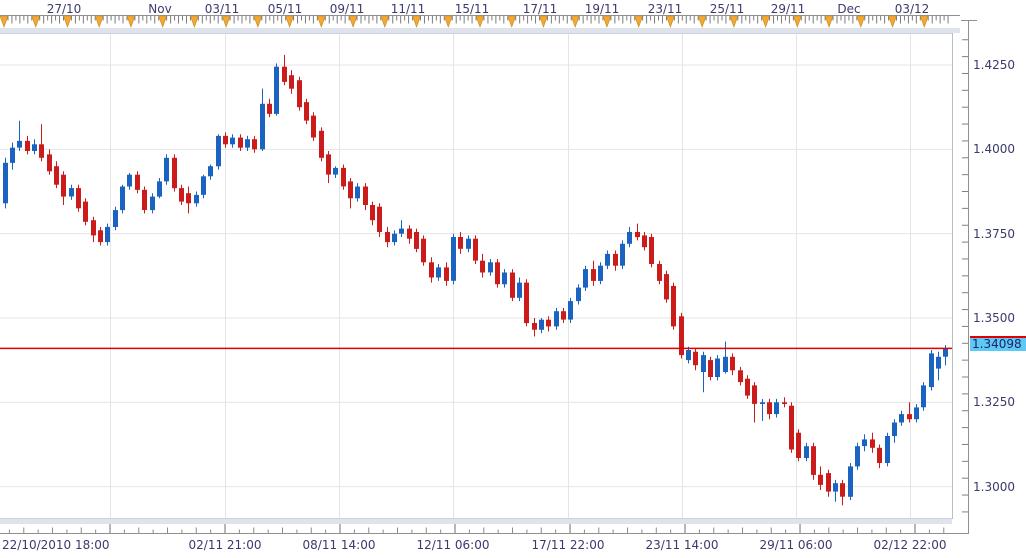 The width and height of the screenshot is (1026, 558). What do you see at coordinates (912, 9) in the screenshot?
I see `top-date-label: 03/12` at bounding box center [912, 9].